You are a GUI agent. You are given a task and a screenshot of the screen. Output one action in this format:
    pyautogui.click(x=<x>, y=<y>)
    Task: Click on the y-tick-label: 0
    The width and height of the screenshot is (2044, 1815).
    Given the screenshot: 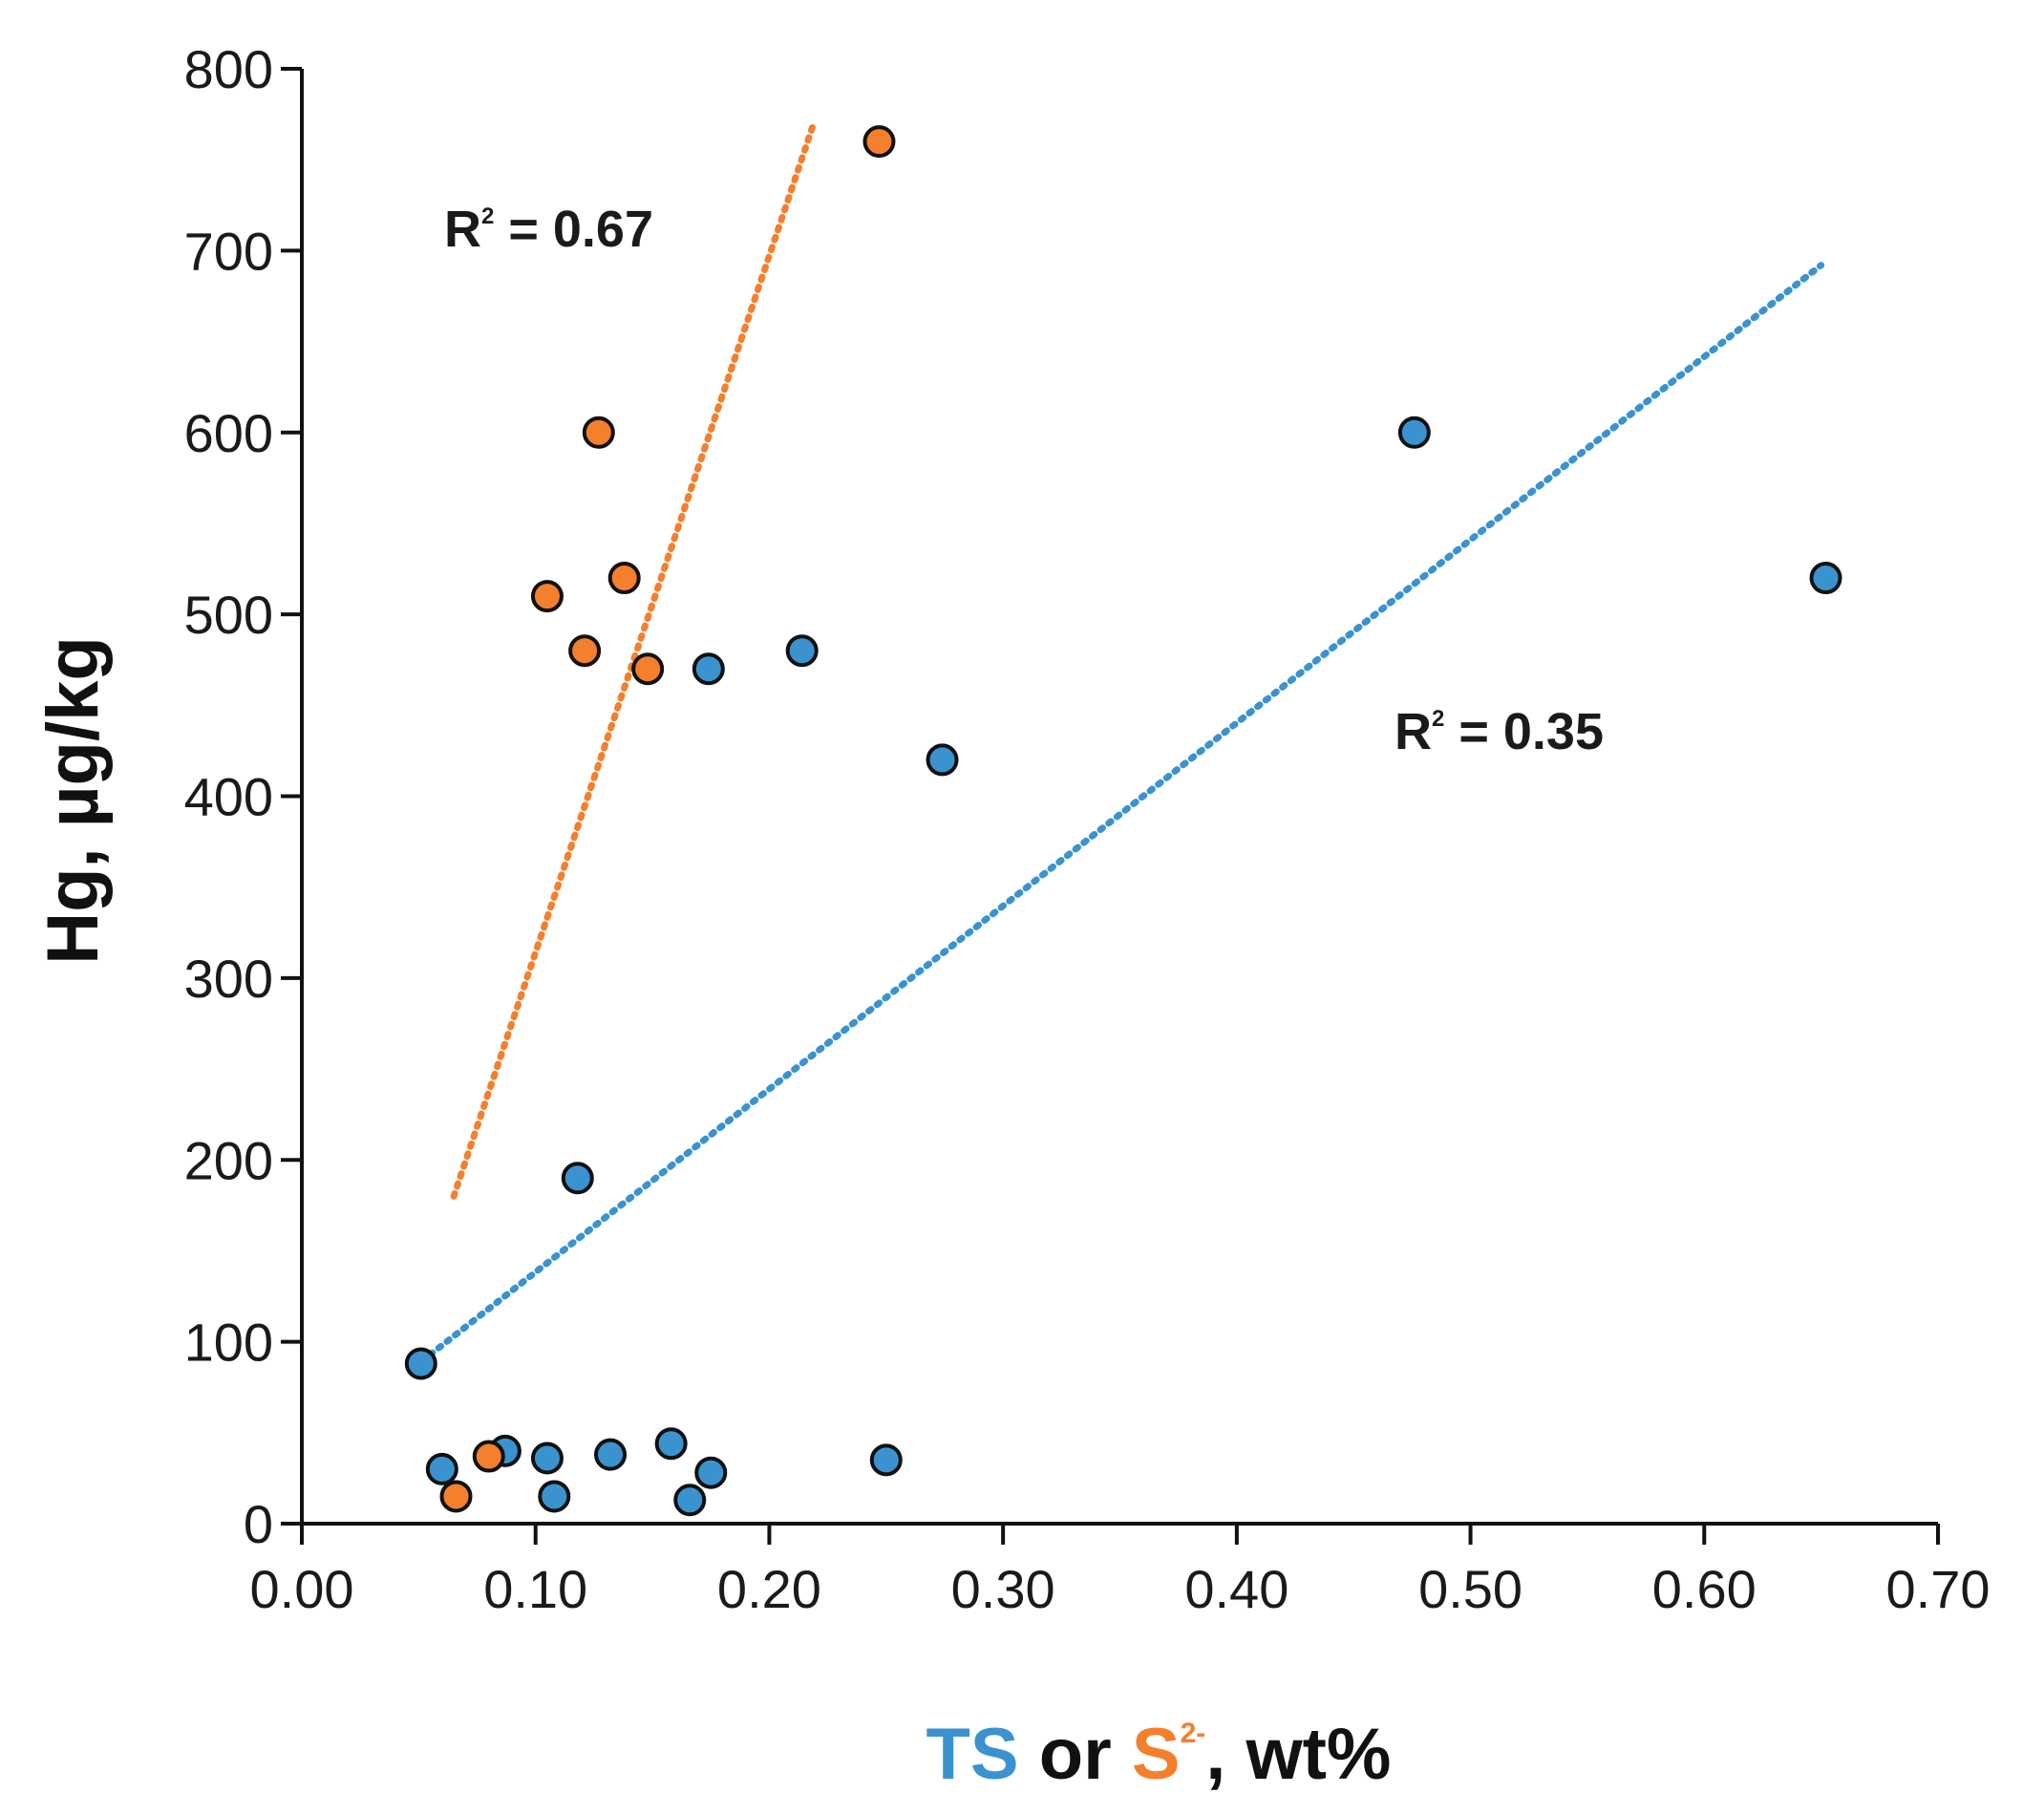 What is the action you would take?
    pyautogui.click(x=258, y=1524)
    